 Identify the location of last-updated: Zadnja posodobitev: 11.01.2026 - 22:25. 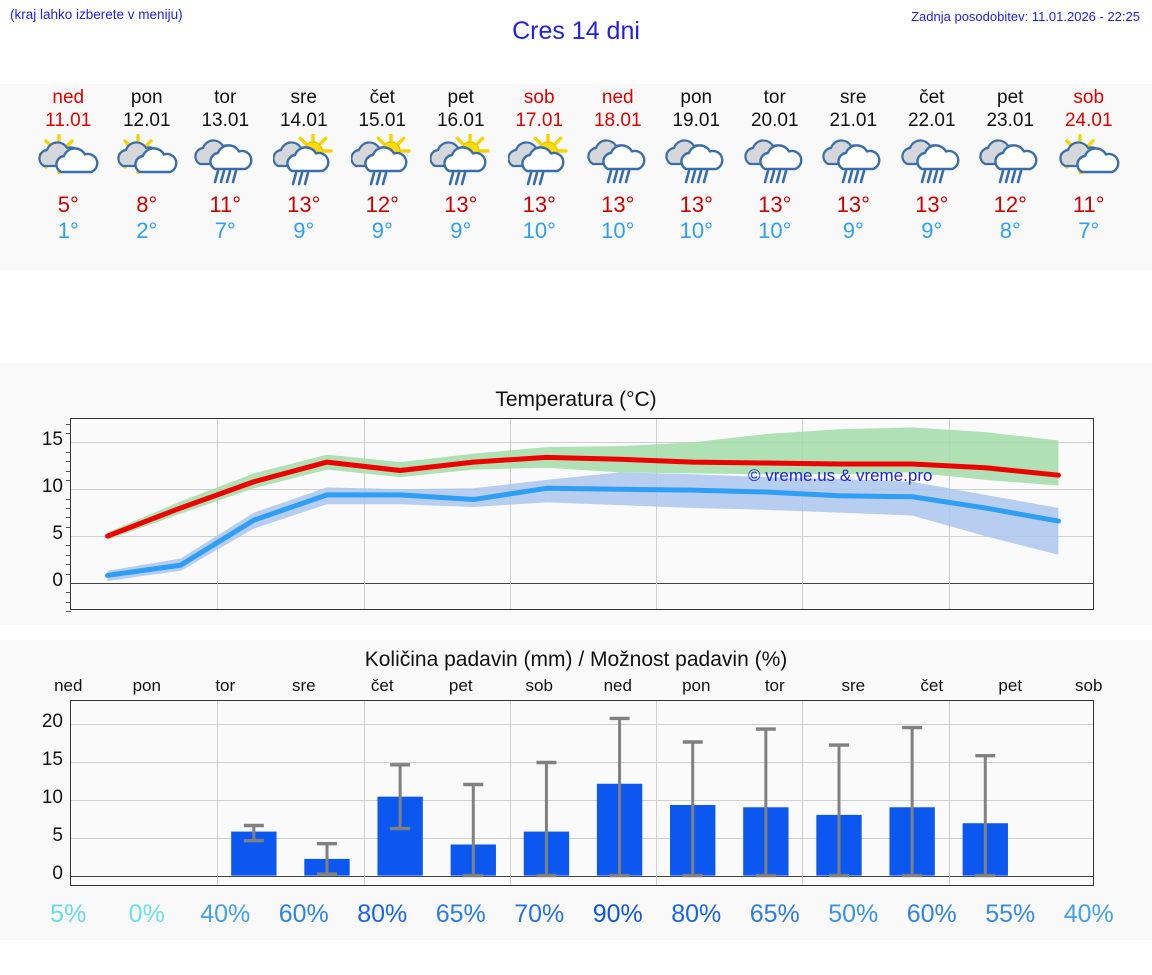
(1025, 16).